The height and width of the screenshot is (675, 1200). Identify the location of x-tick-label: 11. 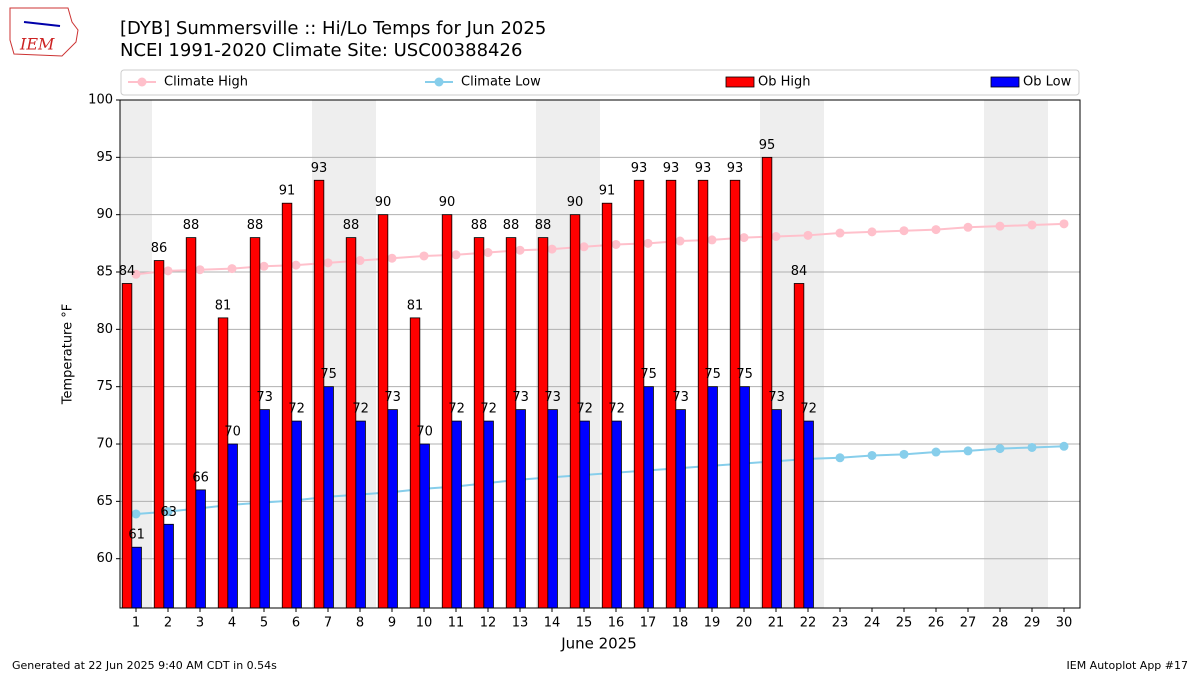
(456, 623).